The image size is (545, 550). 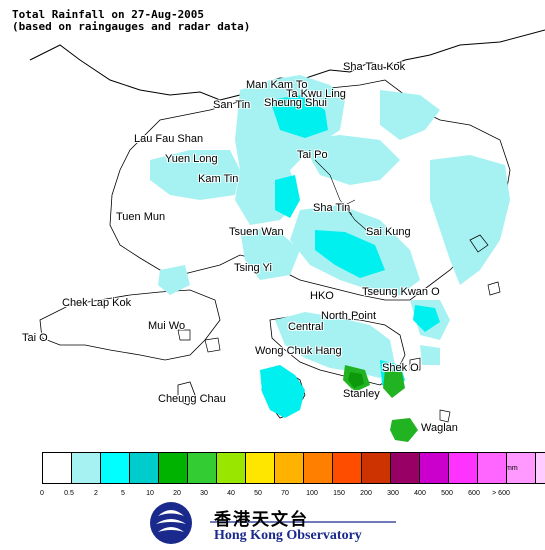 What do you see at coordinates (332, 208) in the screenshot?
I see `place-label: Sha Tin` at bounding box center [332, 208].